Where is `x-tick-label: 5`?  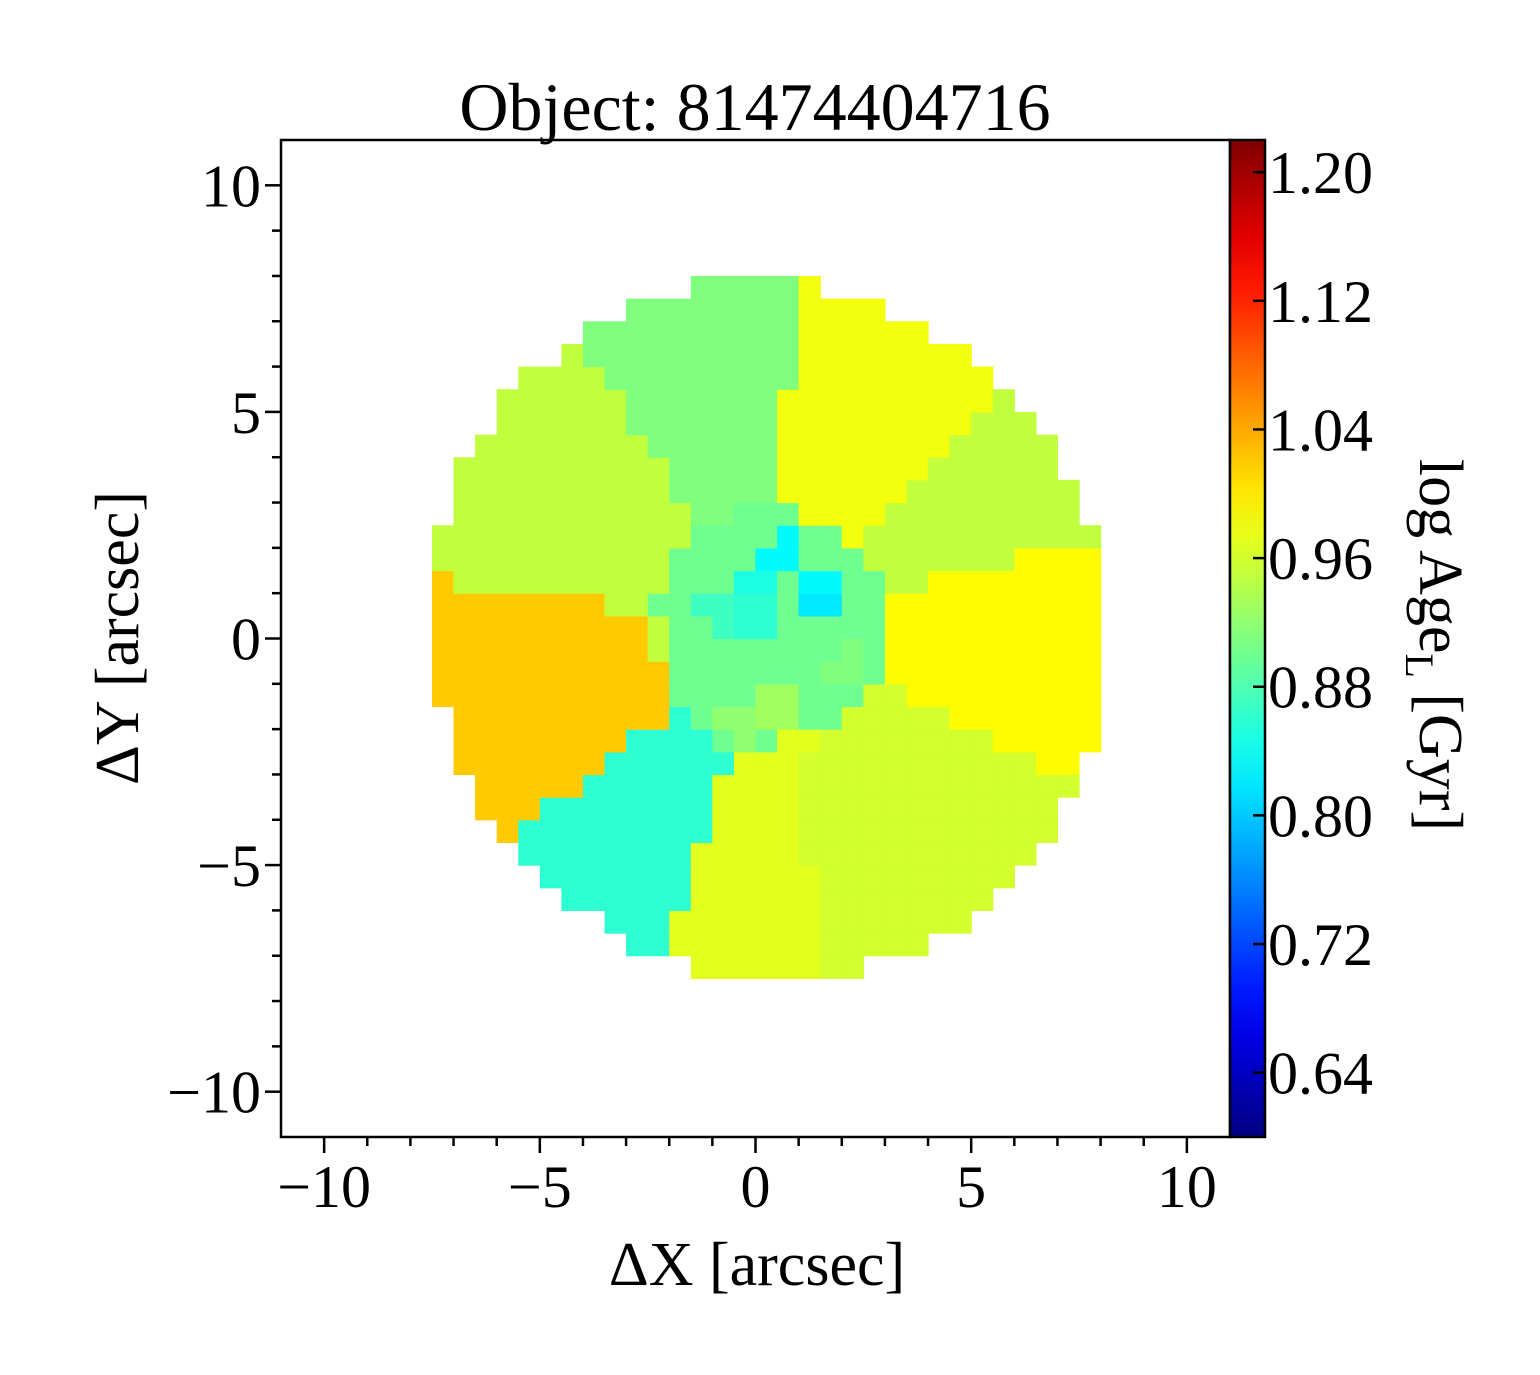 x-tick-label: 5 is located at coordinates (971, 1187).